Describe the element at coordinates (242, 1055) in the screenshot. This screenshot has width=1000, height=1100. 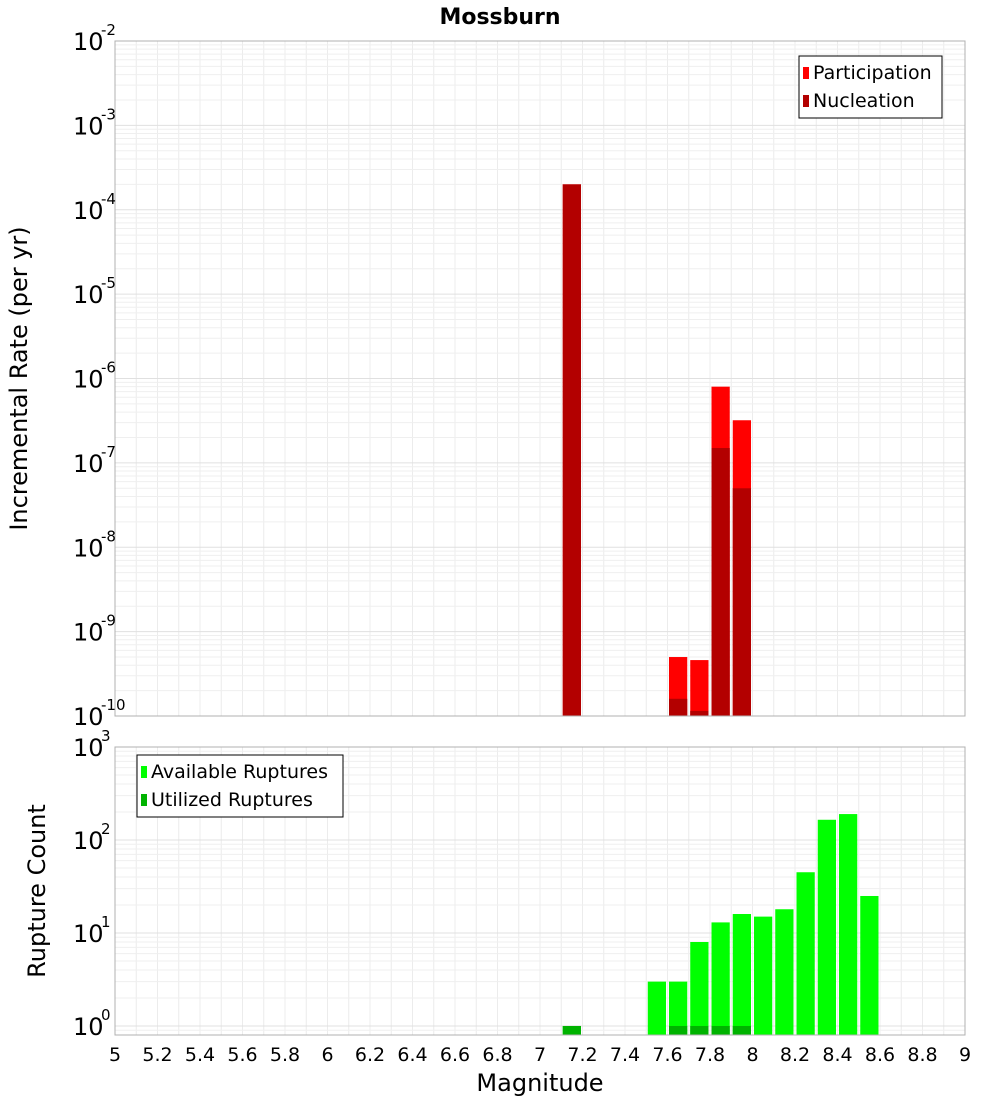
I see `x-tick-label: 5.6` at that location.